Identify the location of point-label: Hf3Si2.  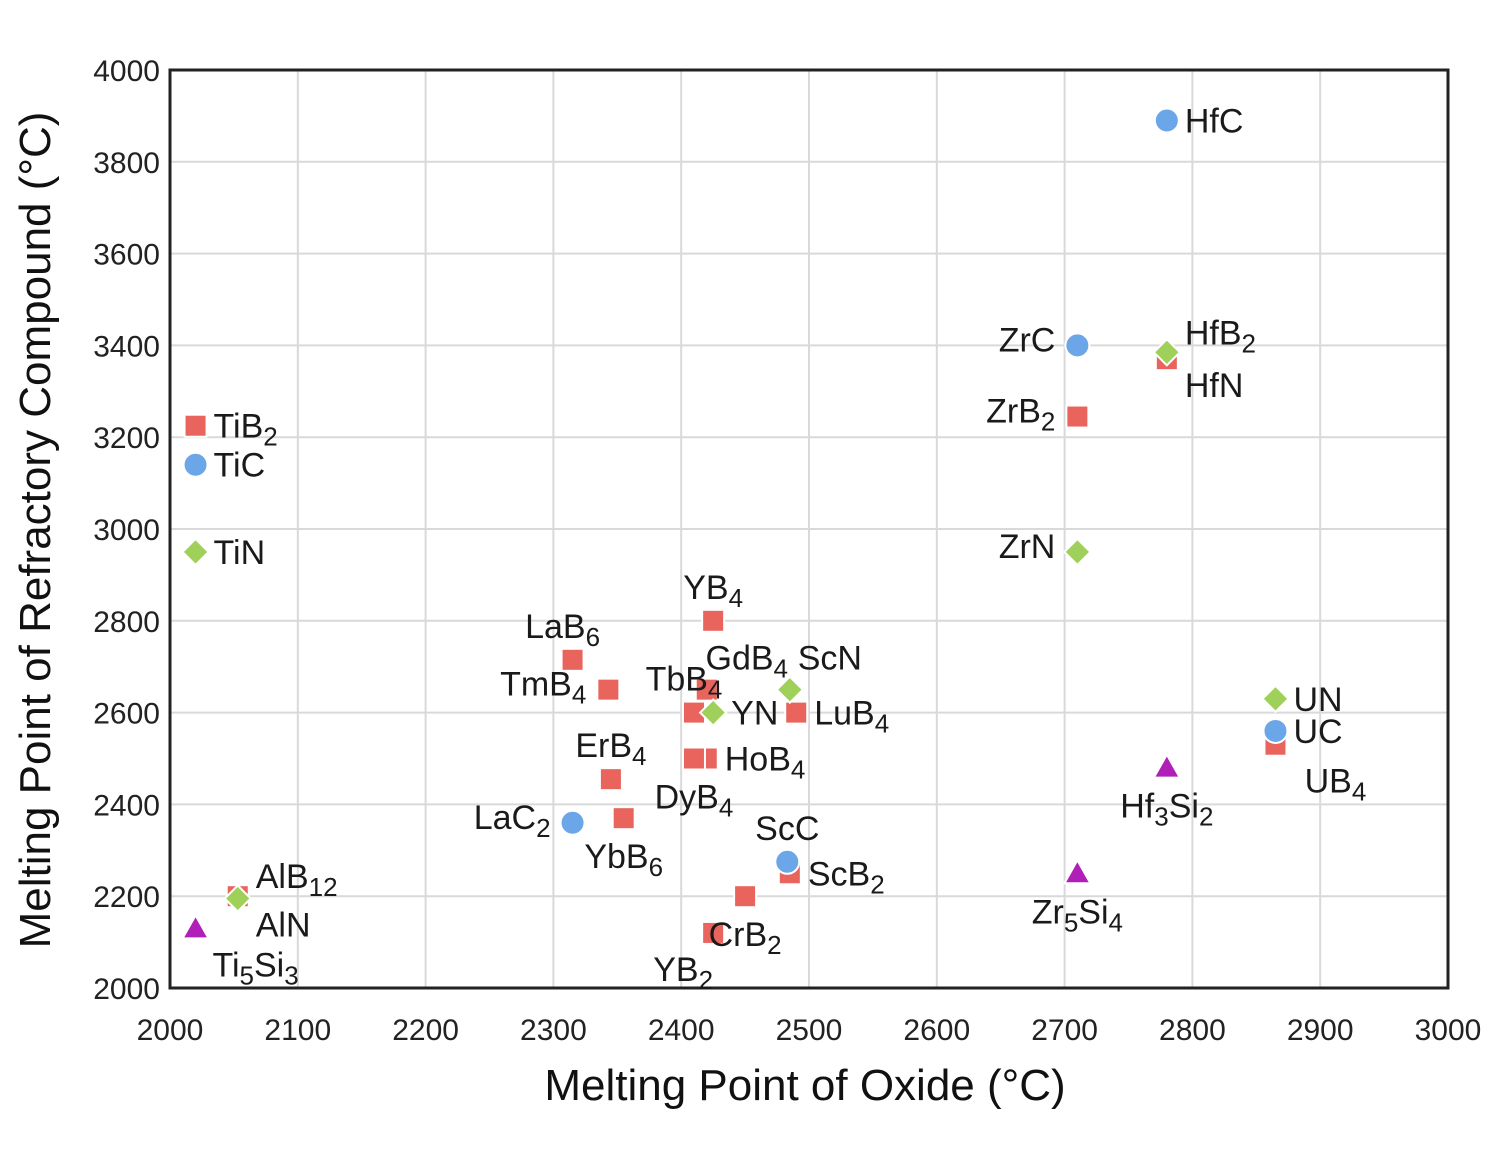
(1166, 810).